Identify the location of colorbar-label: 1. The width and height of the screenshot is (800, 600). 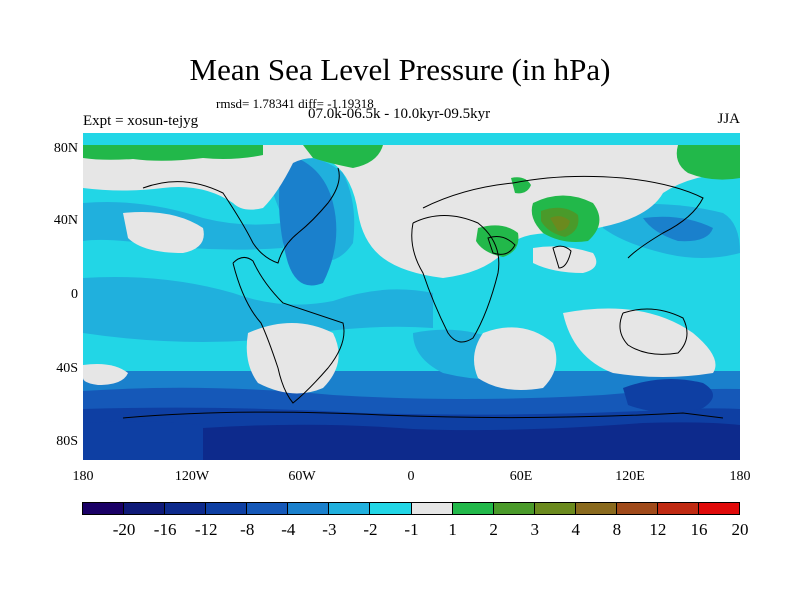
(452, 529).